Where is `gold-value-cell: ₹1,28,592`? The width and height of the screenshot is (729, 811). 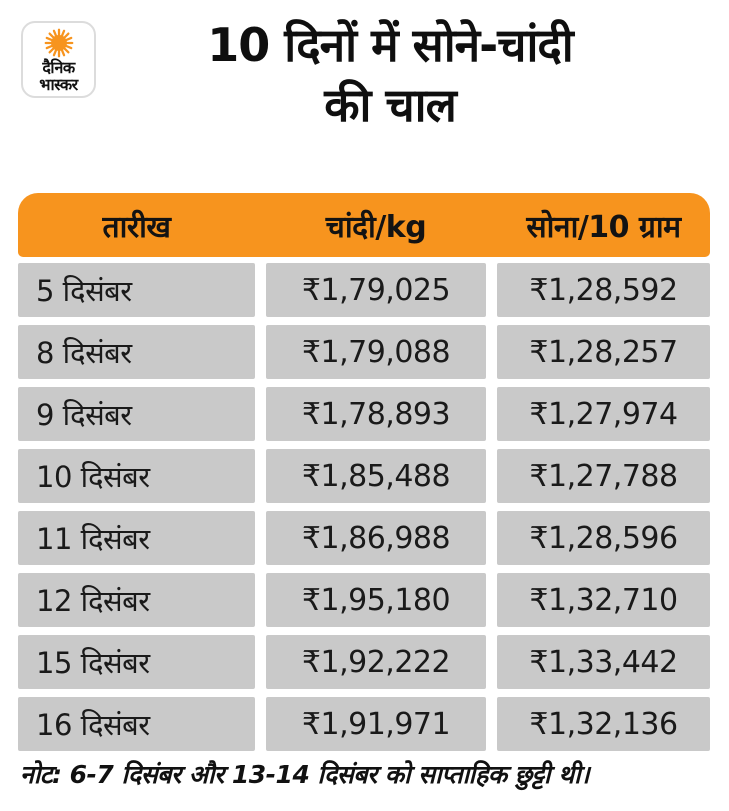
gold-value-cell: ₹1,28,592 is located at coordinates (603, 290).